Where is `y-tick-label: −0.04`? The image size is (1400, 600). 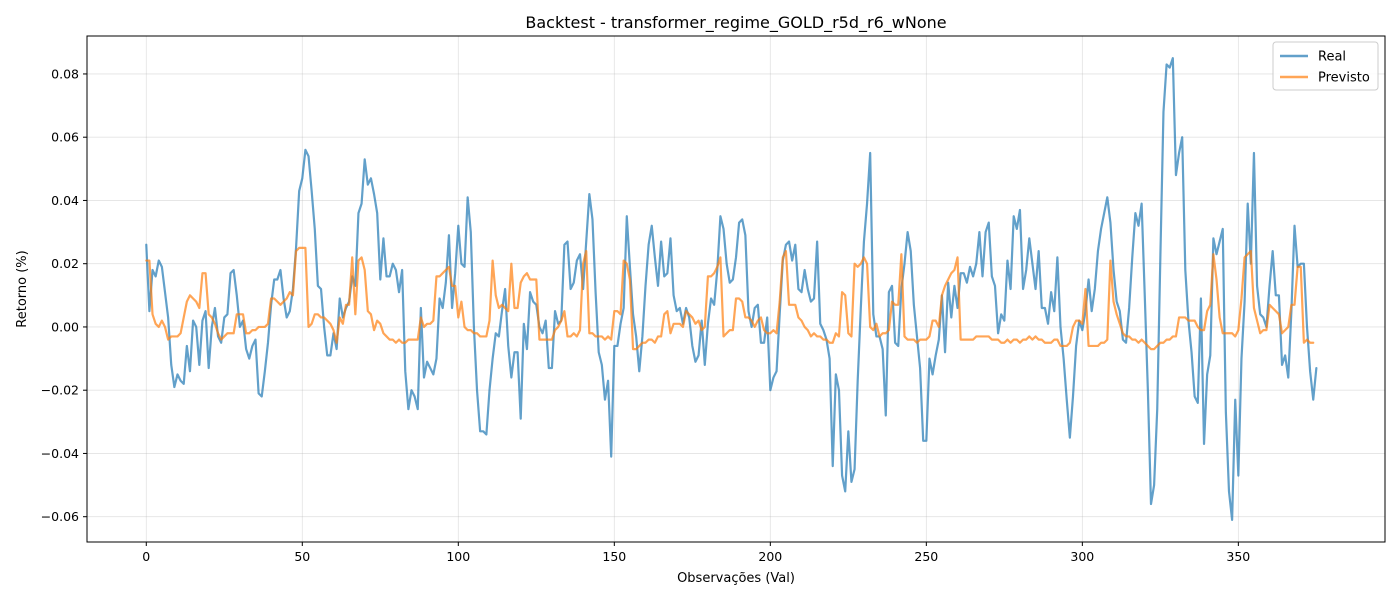
y-tick-label: −0.04 is located at coordinates (60, 453).